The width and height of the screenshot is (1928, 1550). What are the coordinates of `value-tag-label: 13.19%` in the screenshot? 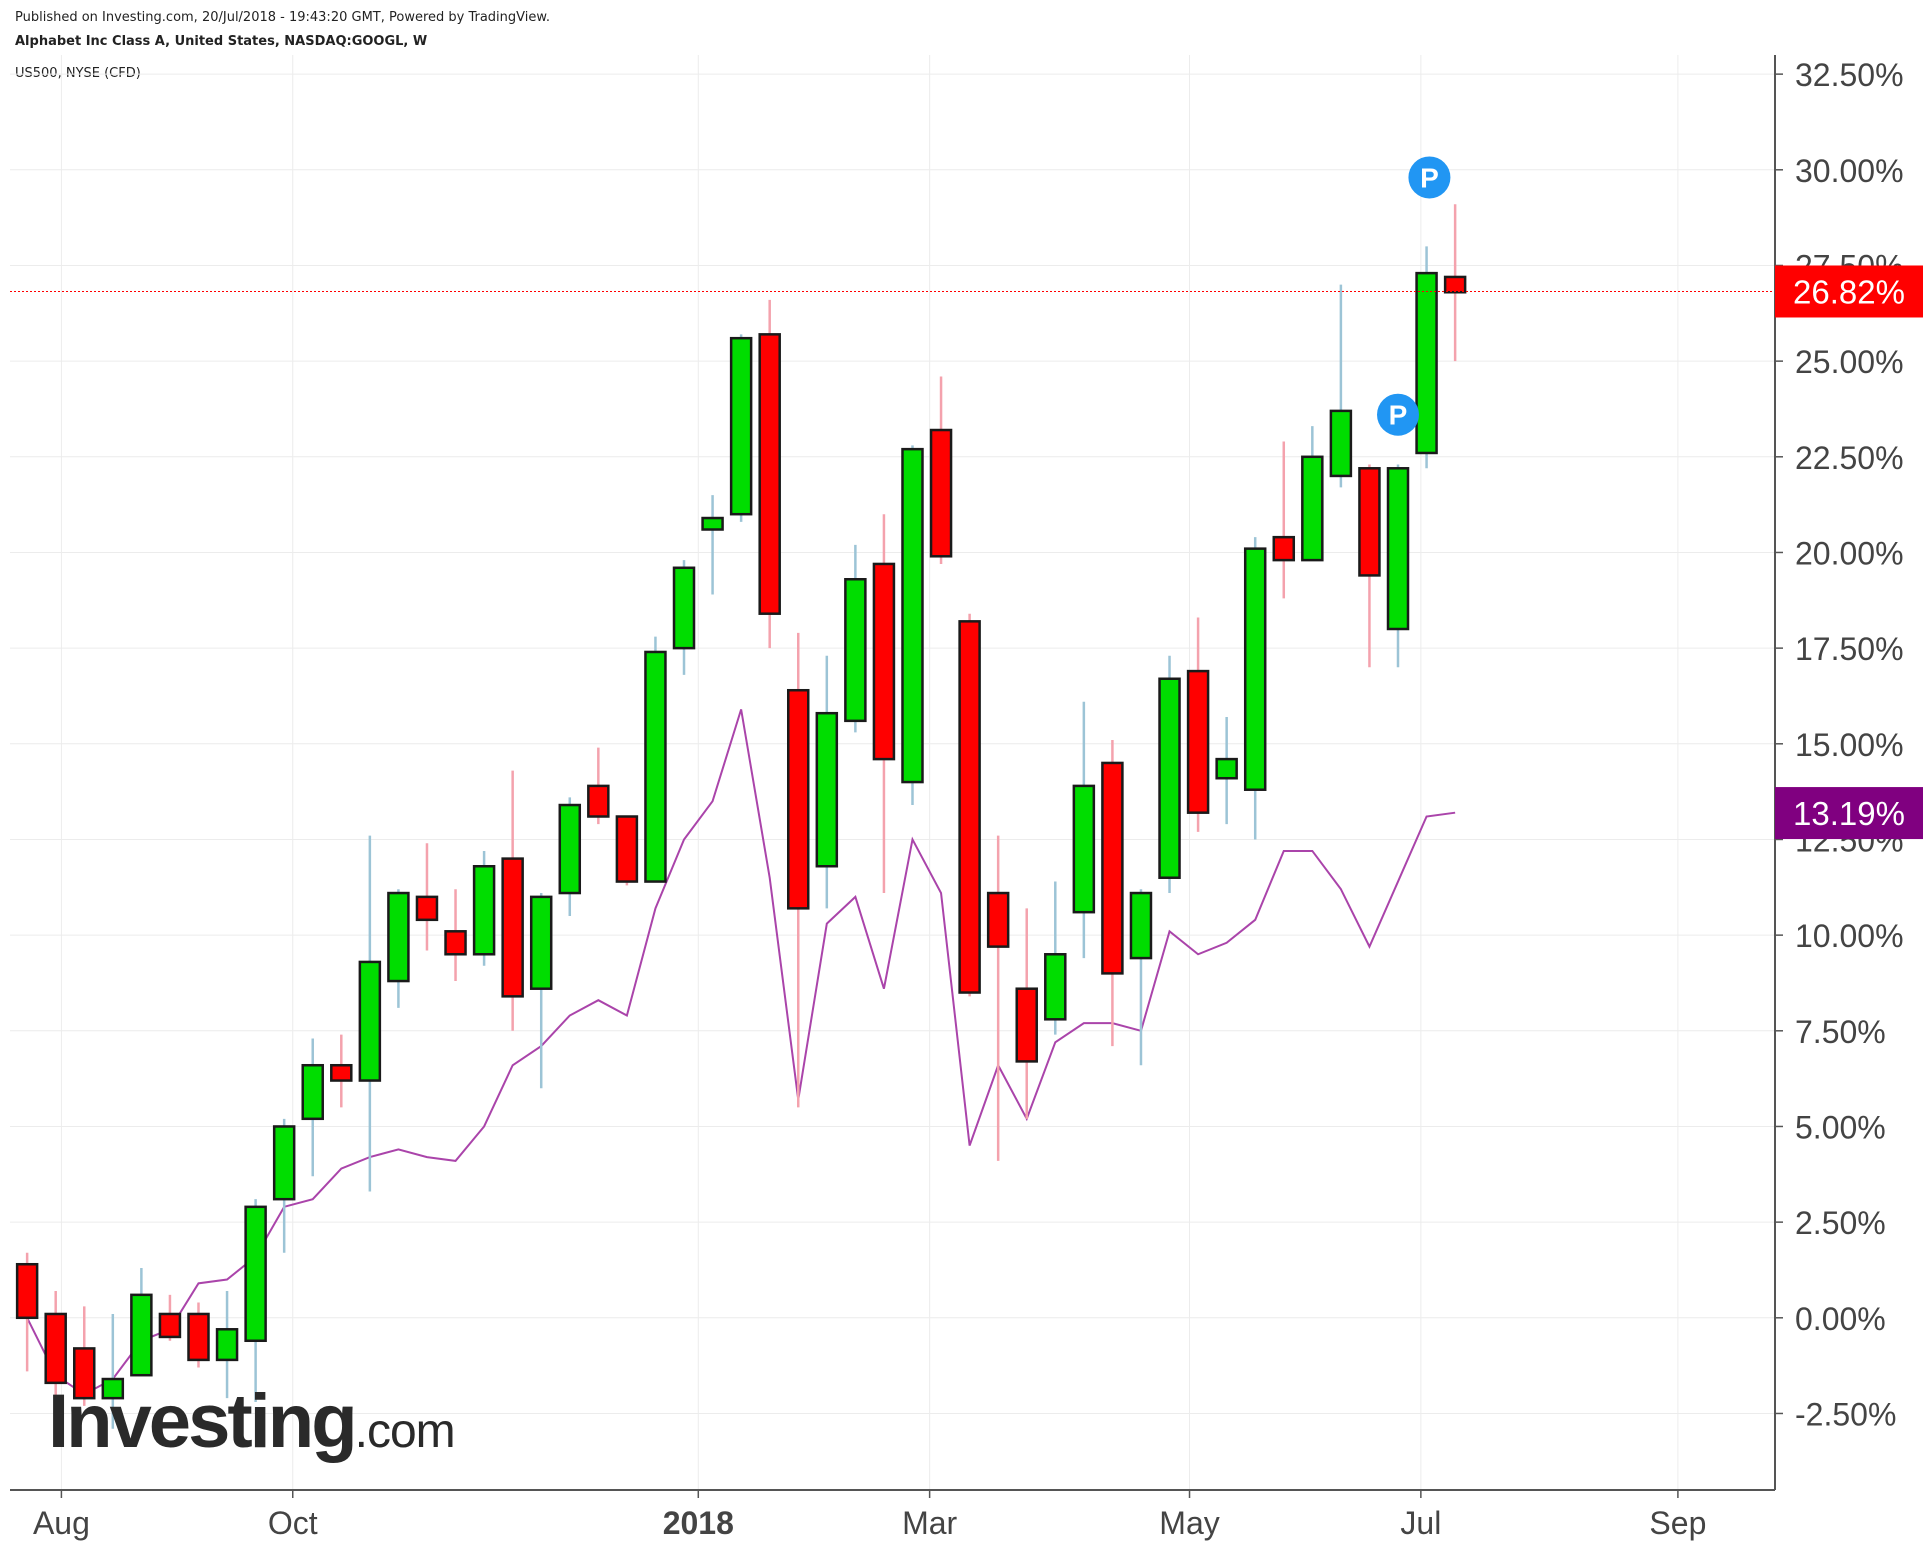 It's located at (1849, 813).